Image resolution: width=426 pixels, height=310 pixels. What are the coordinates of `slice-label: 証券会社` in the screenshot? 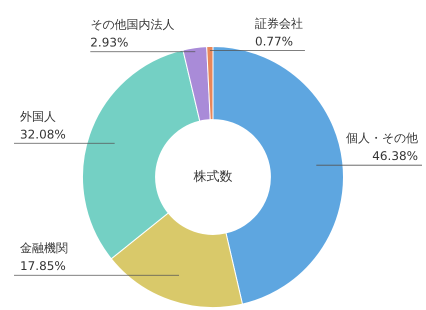 It's located at (278, 23).